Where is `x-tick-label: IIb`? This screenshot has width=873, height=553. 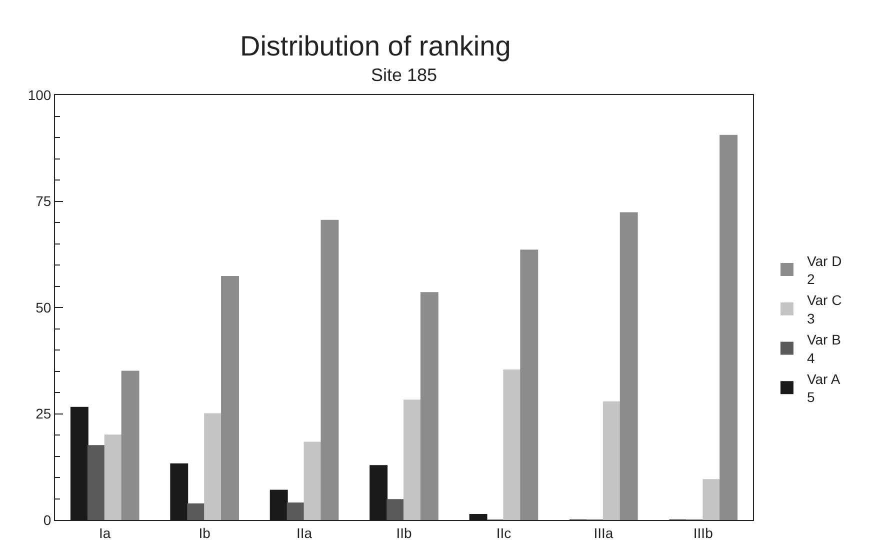 x-tick-label: IIb is located at coordinates (404, 532).